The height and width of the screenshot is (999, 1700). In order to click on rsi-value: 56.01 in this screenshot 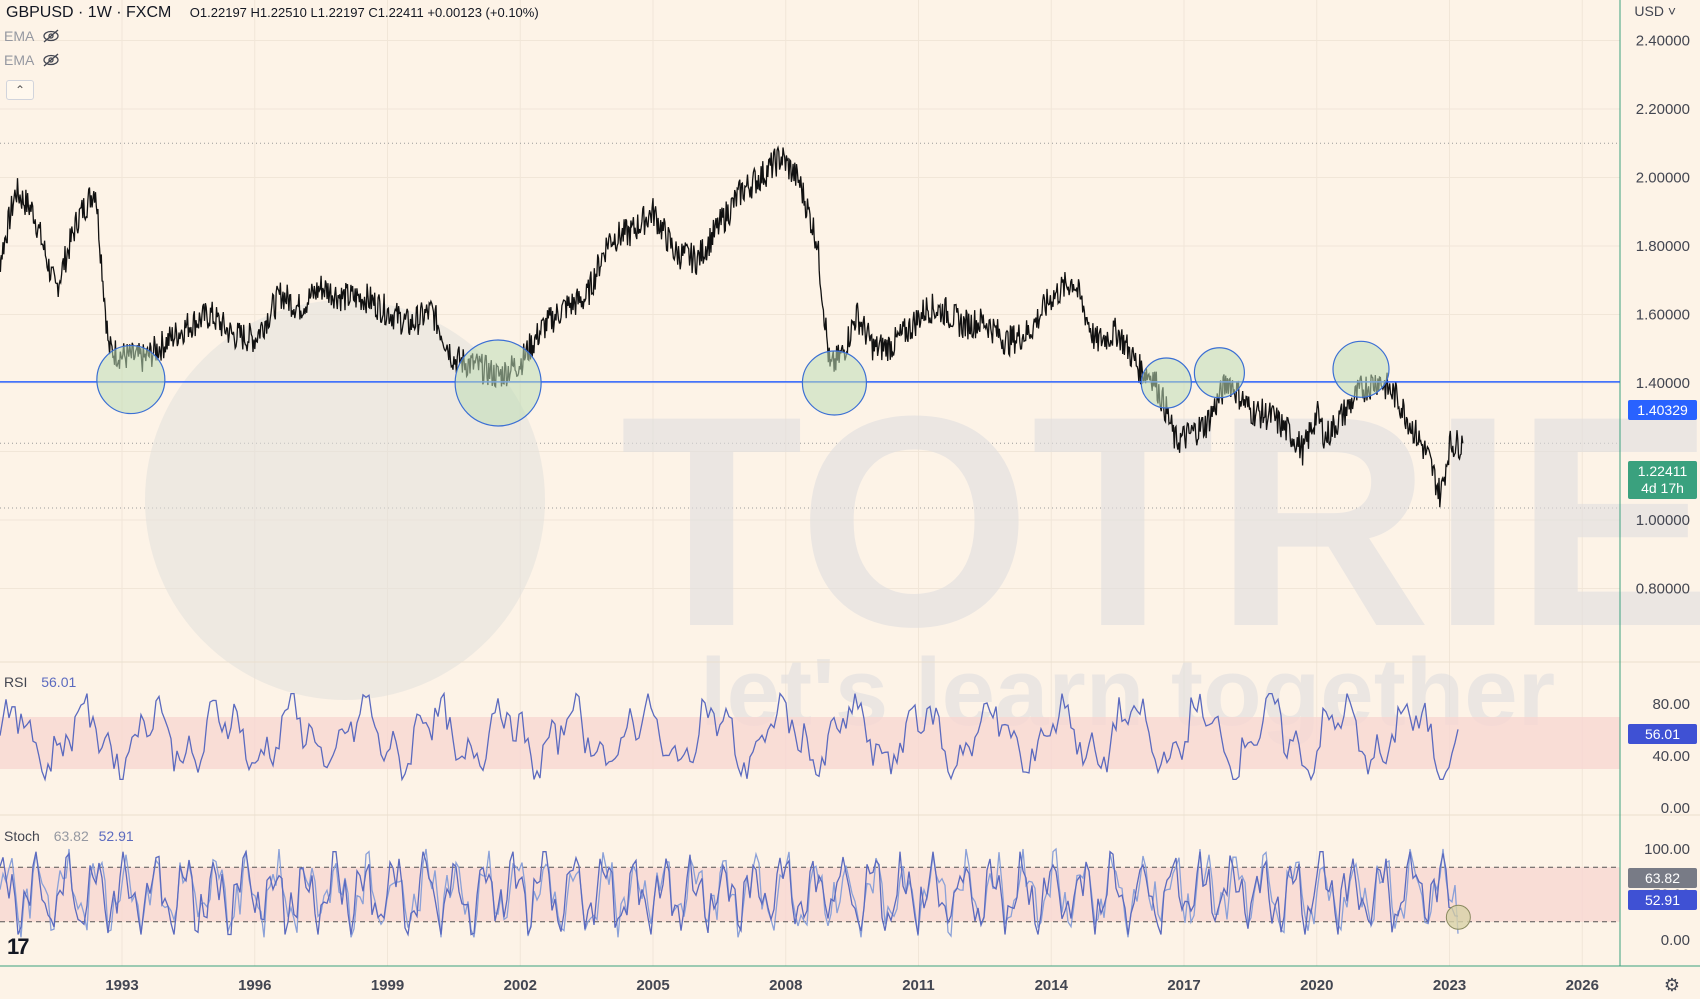, I will do `click(59, 682)`.